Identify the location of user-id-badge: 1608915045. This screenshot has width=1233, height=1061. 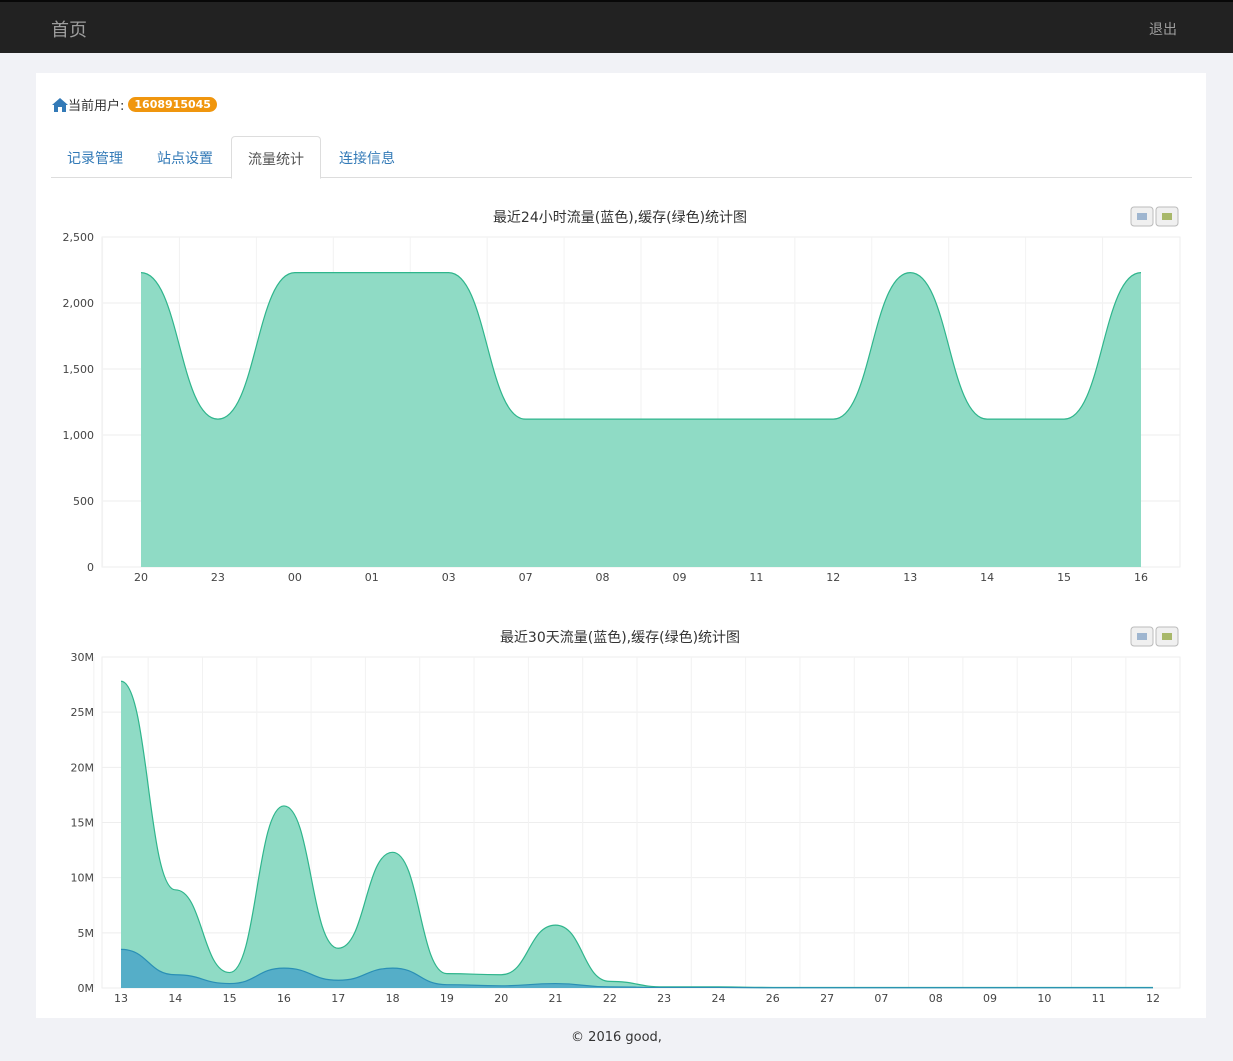
(172, 104).